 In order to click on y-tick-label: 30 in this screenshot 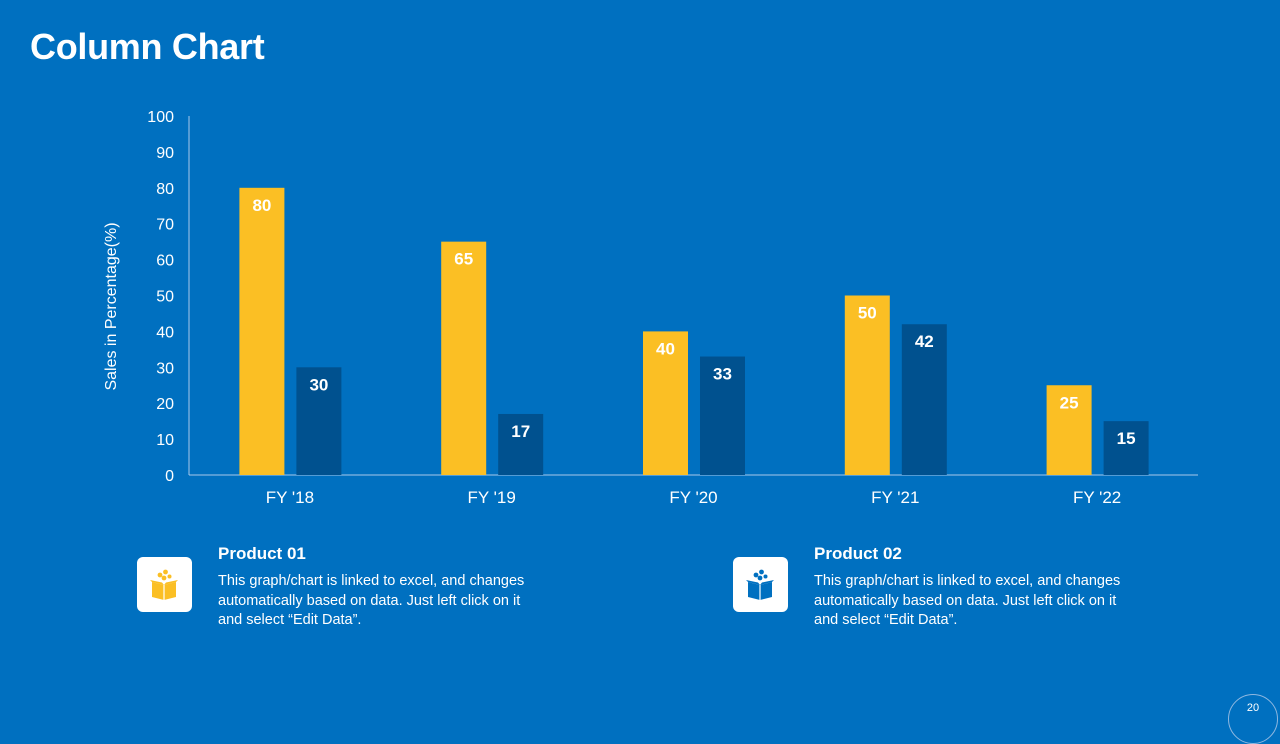, I will do `click(165, 368)`.